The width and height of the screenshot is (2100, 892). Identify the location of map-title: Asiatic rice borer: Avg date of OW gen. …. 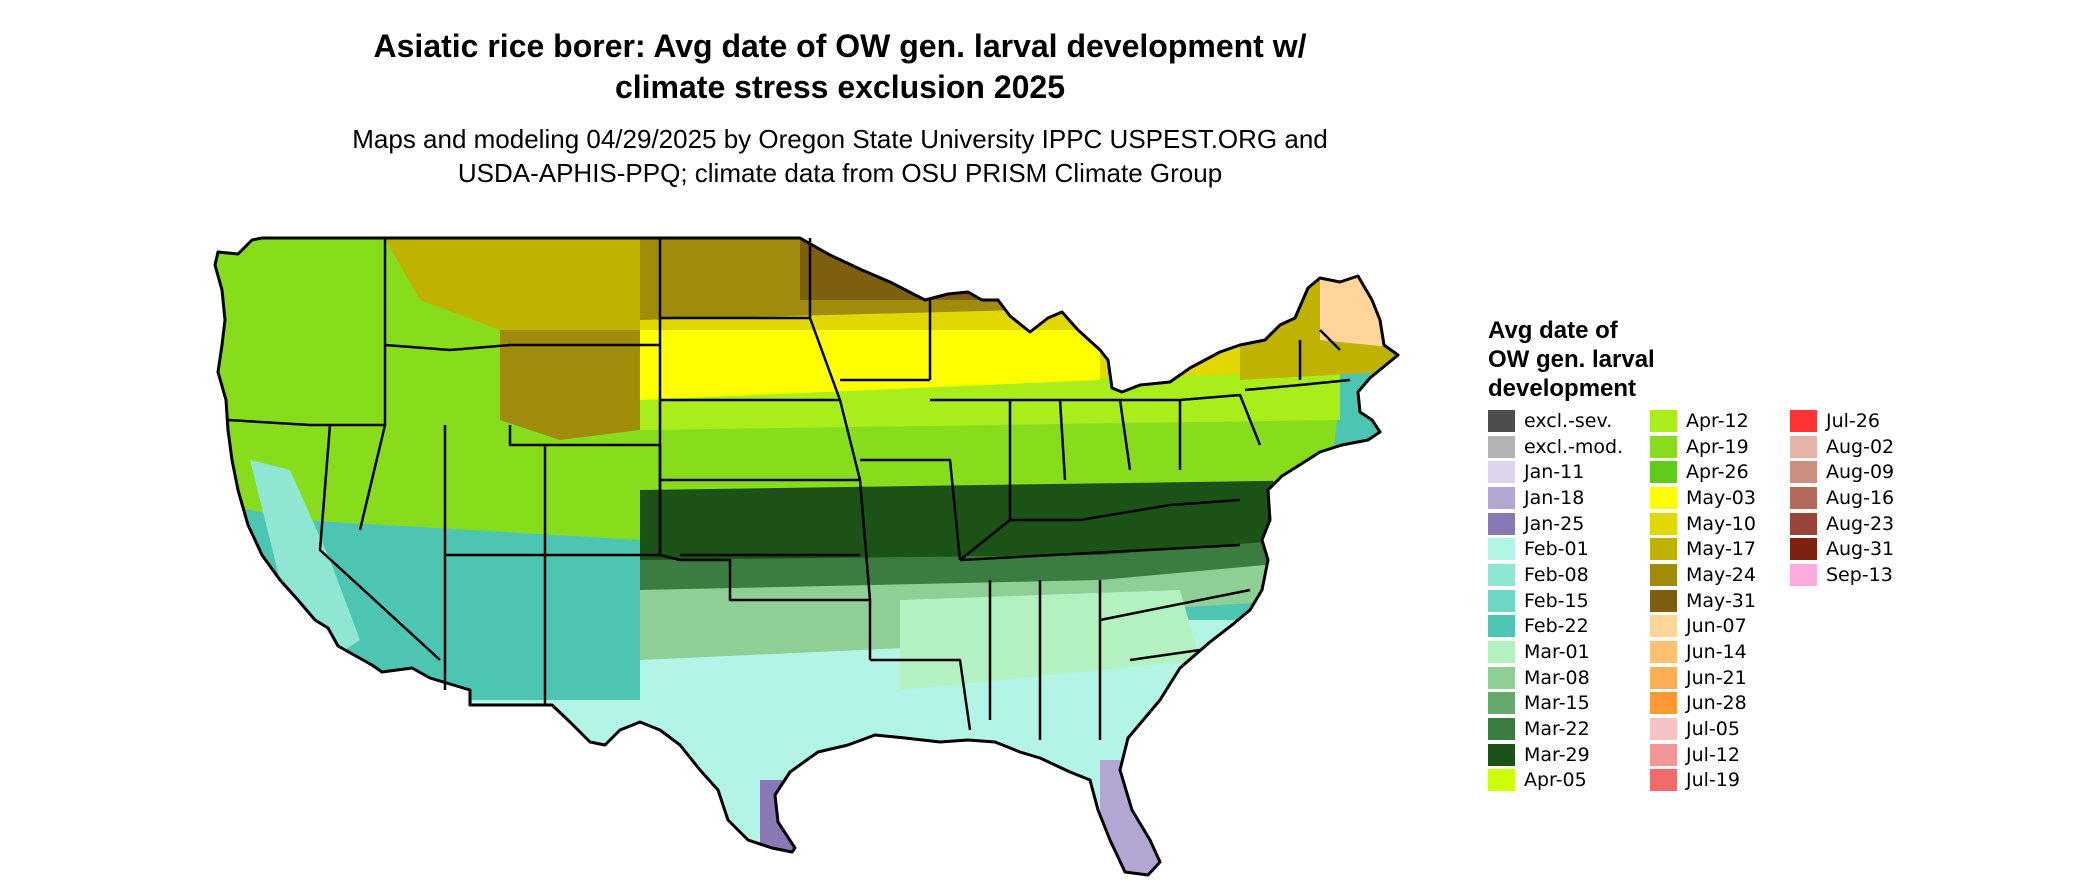
(840, 66).